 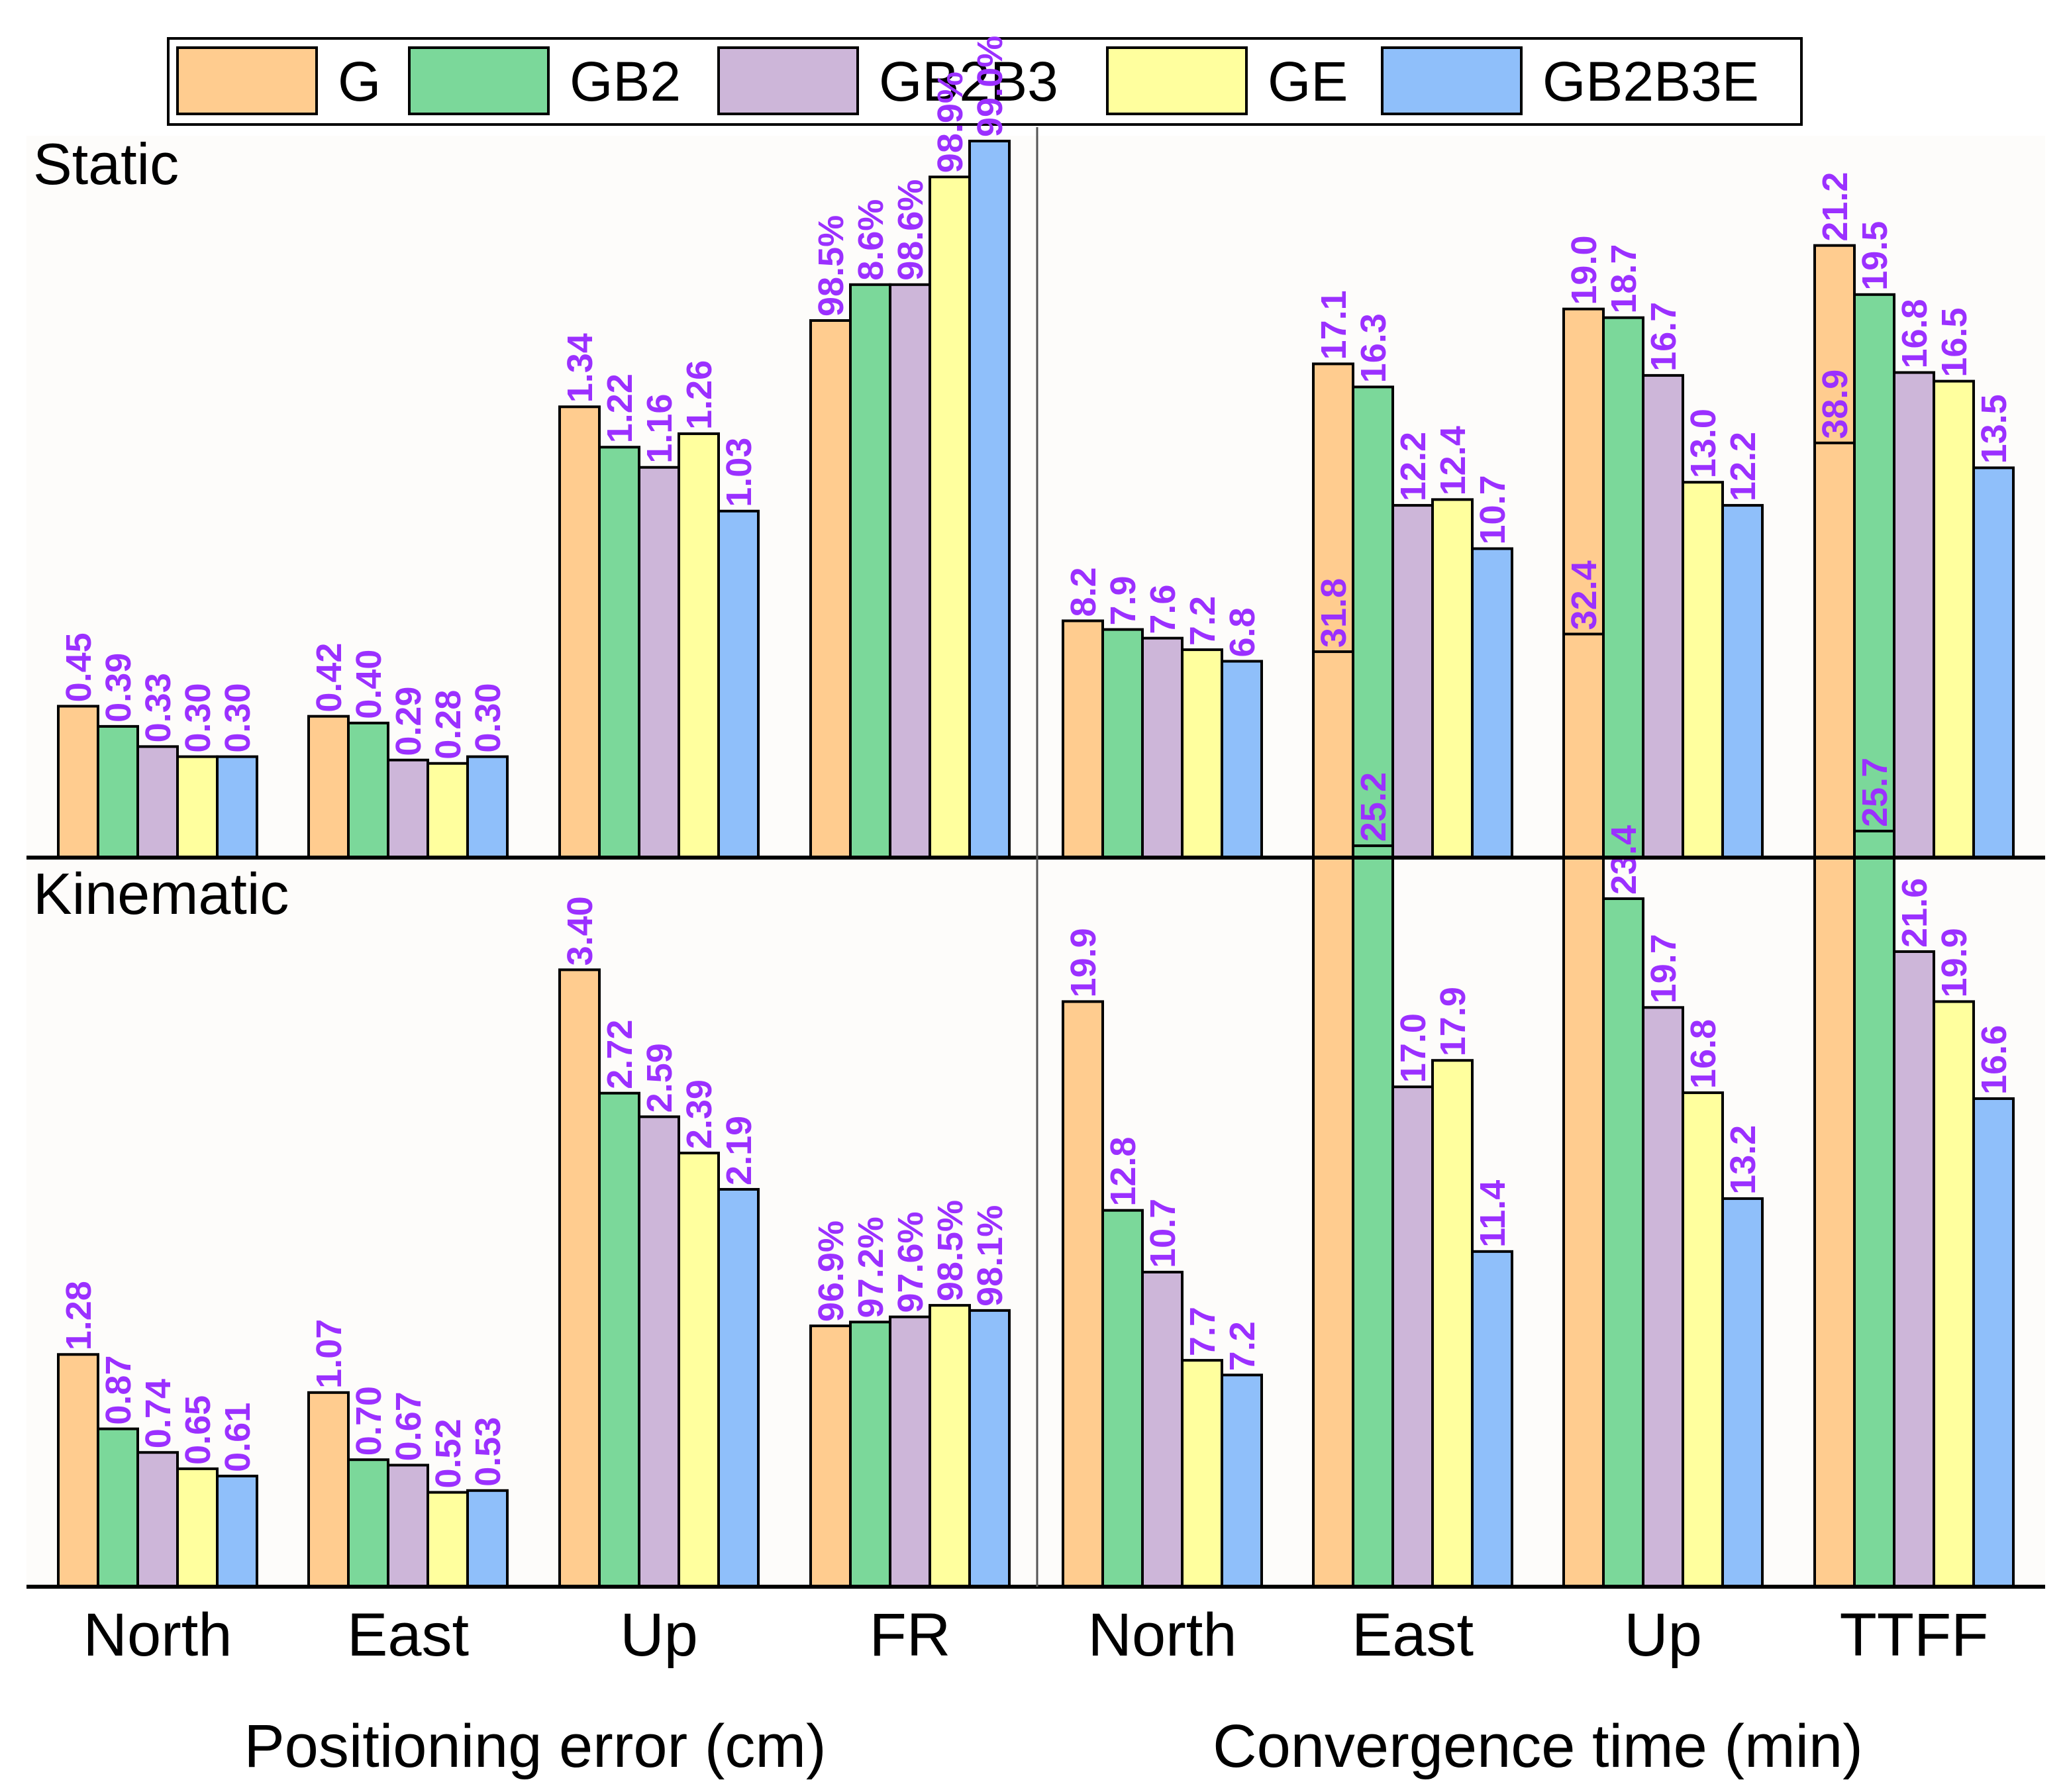 What do you see at coordinates (1453, 460) in the screenshot?
I see `data-label: 12.4` at bounding box center [1453, 460].